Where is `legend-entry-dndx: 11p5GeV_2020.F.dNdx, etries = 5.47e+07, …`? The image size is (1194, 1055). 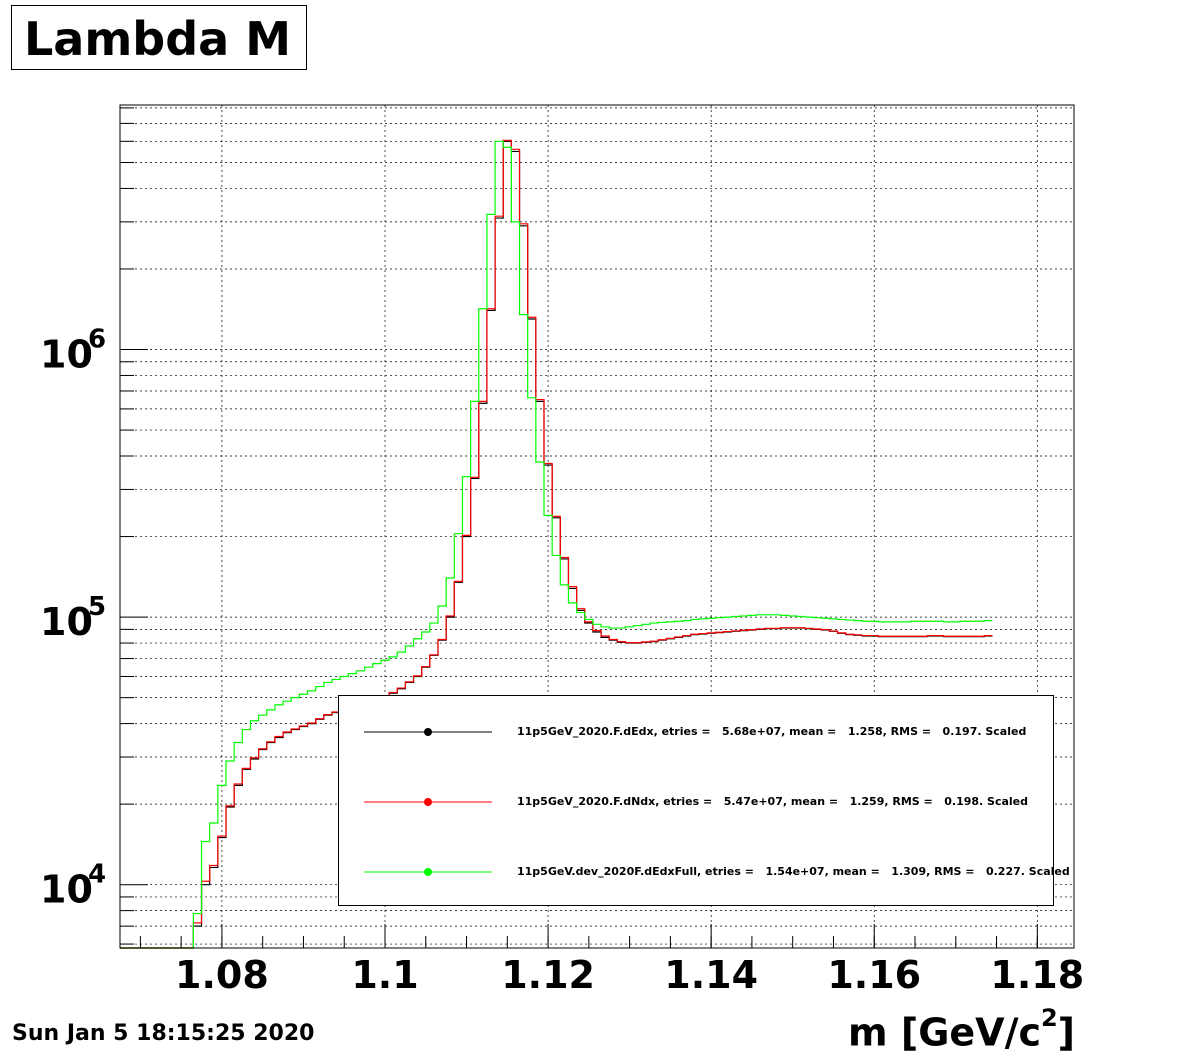
legend-entry-dndx: 11p5GeV_2020.F.dNdx, etries = 5.47e+07, … is located at coordinates (697, 802).